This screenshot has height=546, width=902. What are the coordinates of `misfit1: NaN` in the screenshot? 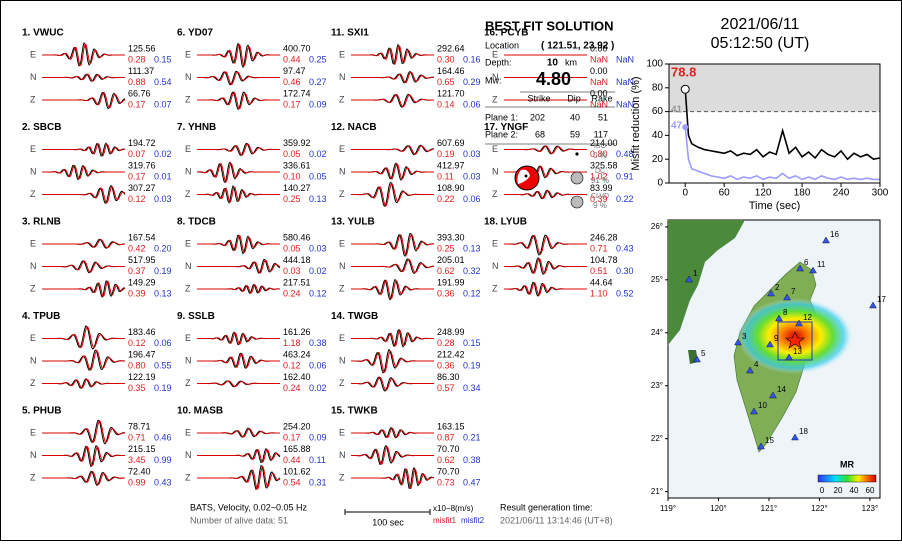 It's located at (599, 104).